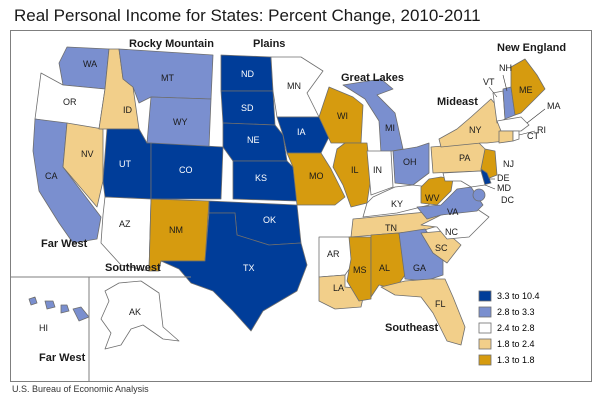 The width and height of the screenshot is (600, 402). I want to click on label-NY: NY, so click(475, 130).